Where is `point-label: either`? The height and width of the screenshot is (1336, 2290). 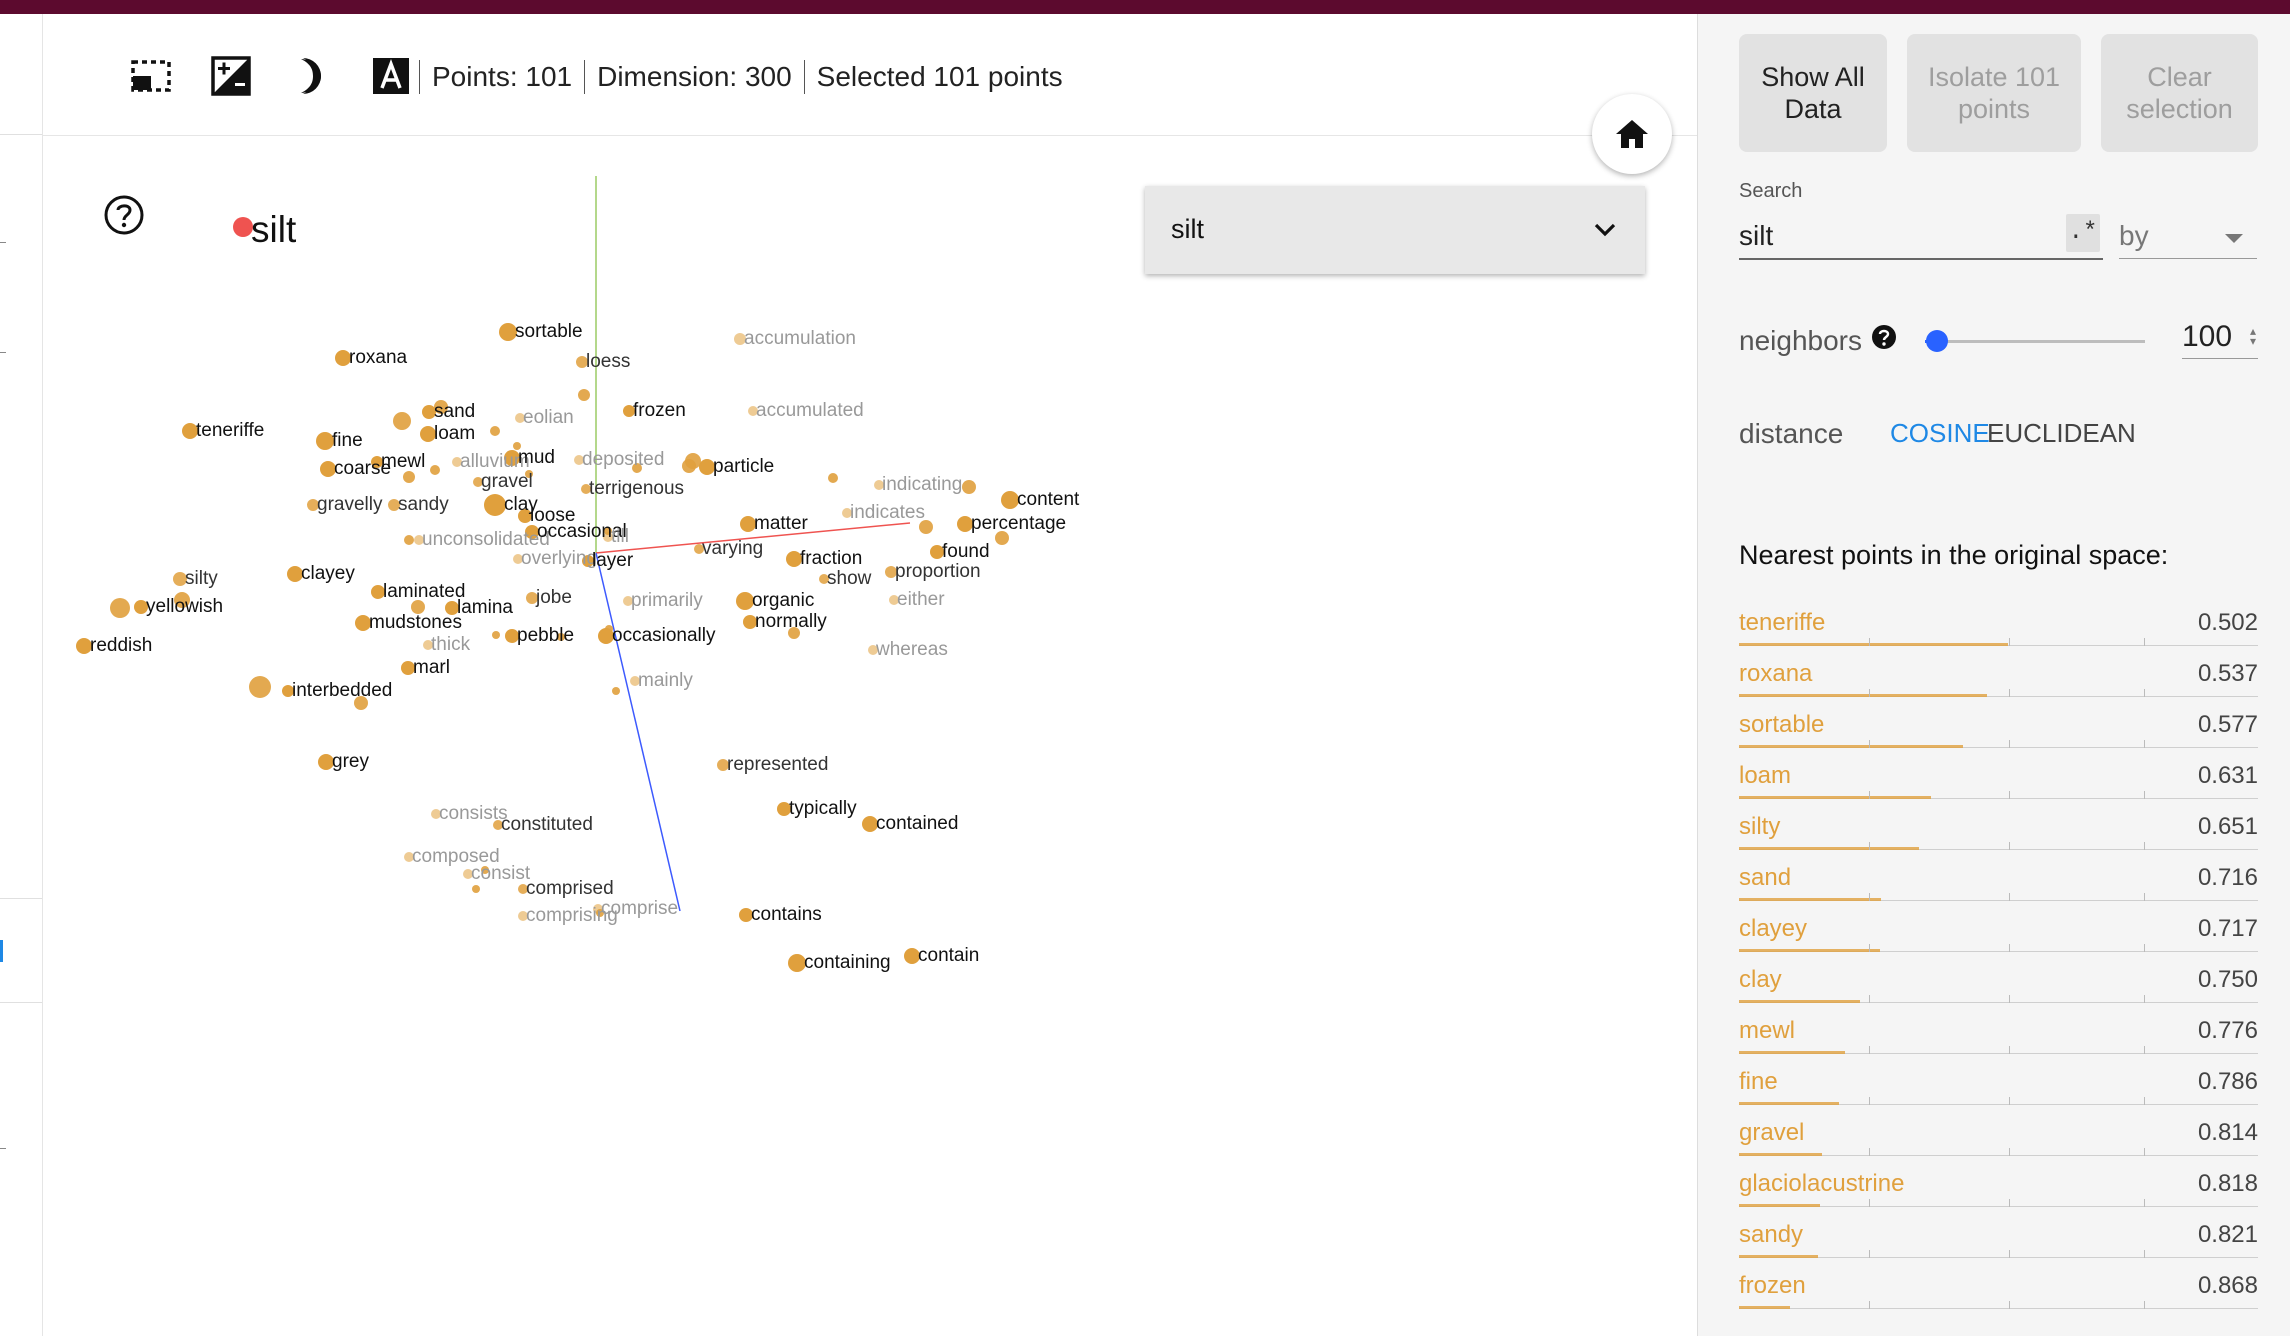 point-label: either is located at coordinates (921, 599).